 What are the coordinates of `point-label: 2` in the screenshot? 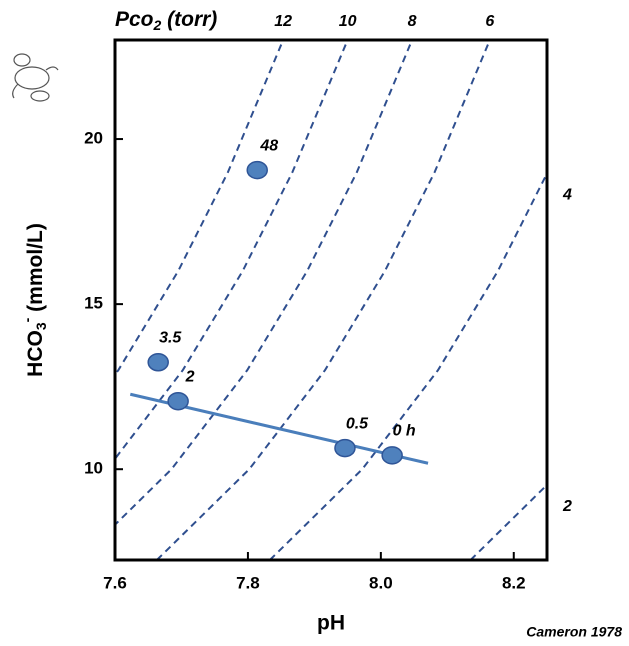 It's located at (190, 376).